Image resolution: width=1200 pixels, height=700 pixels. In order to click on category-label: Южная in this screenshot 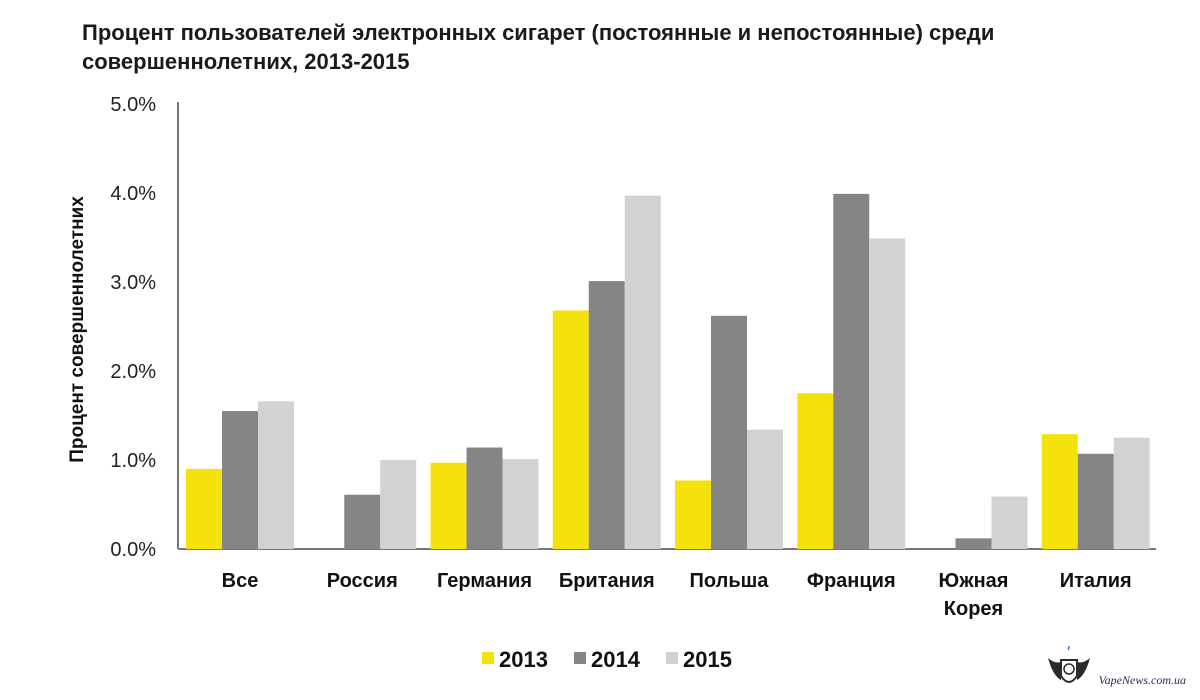, I will do `click(974, 581)`.